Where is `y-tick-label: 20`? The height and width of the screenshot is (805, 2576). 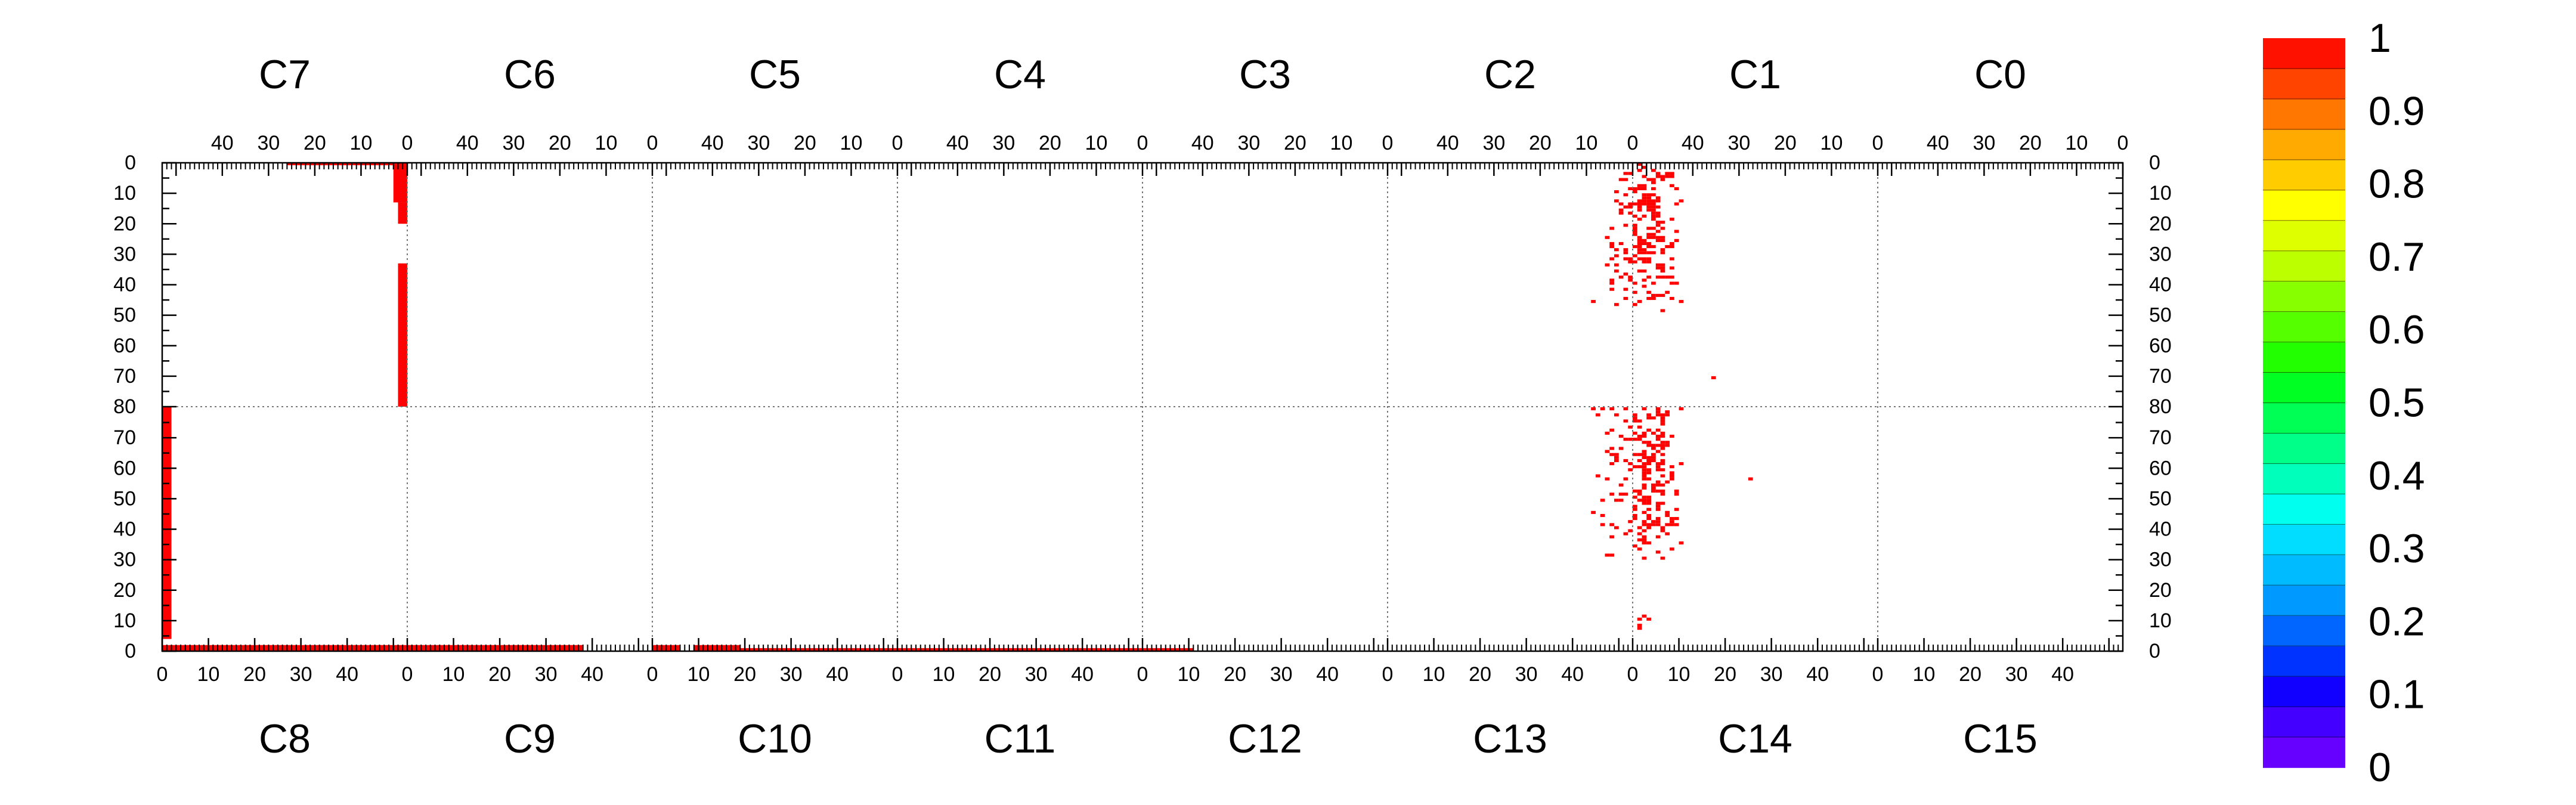
y-tick-label: 20 is located at coordinates (2160, 591).